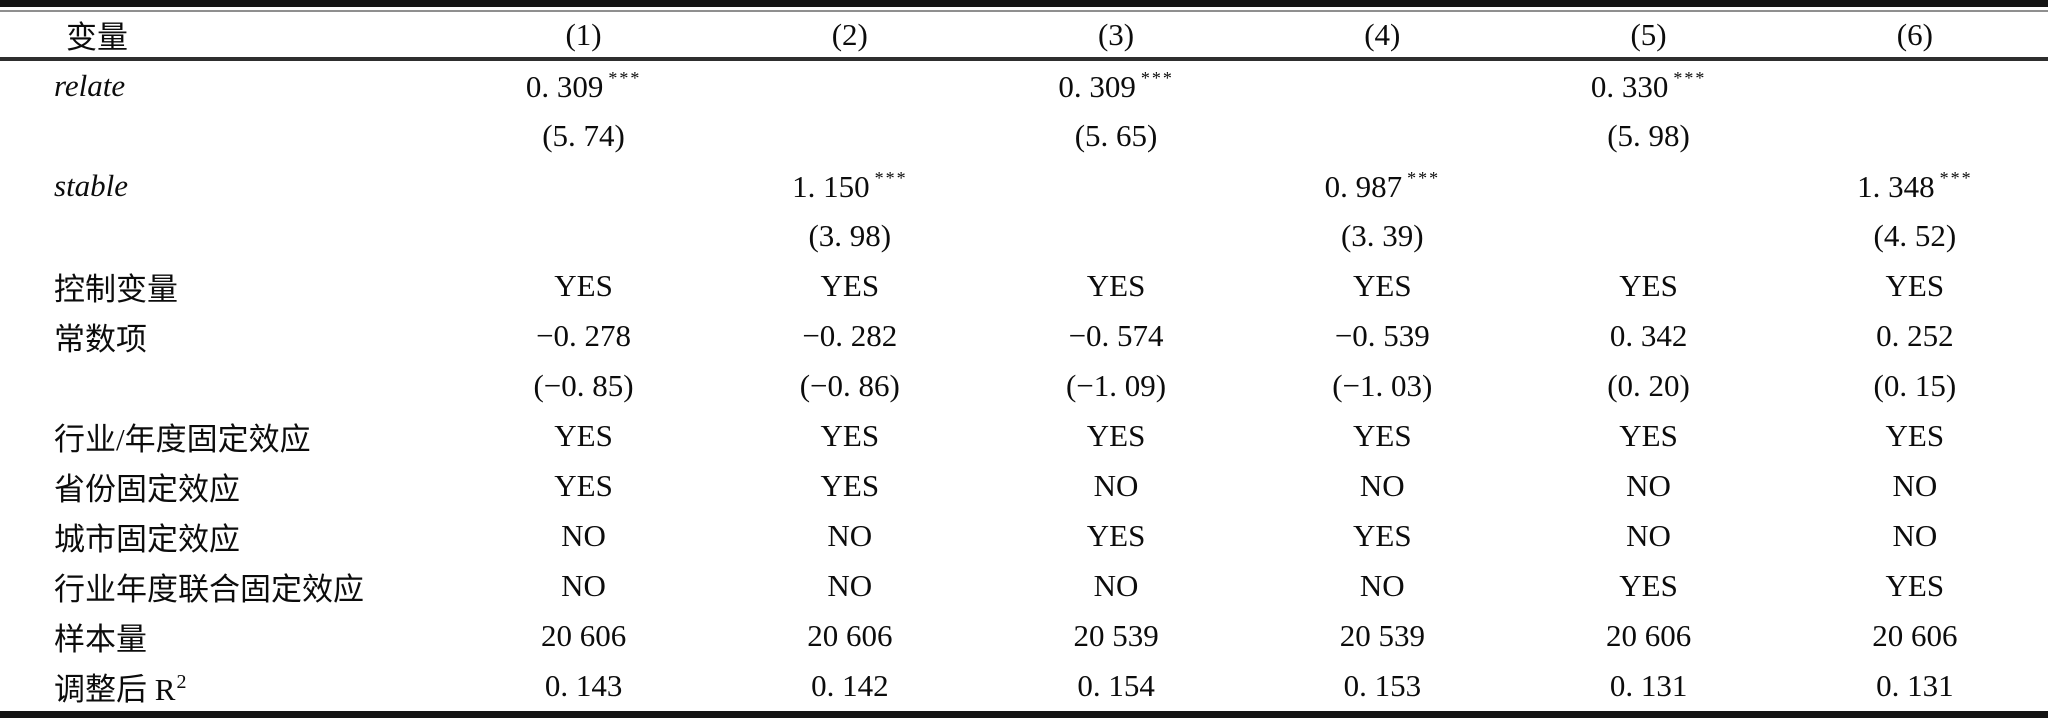 The image size is (2048, 720). I want to click on header-col-1: (1), so click(583, 36).